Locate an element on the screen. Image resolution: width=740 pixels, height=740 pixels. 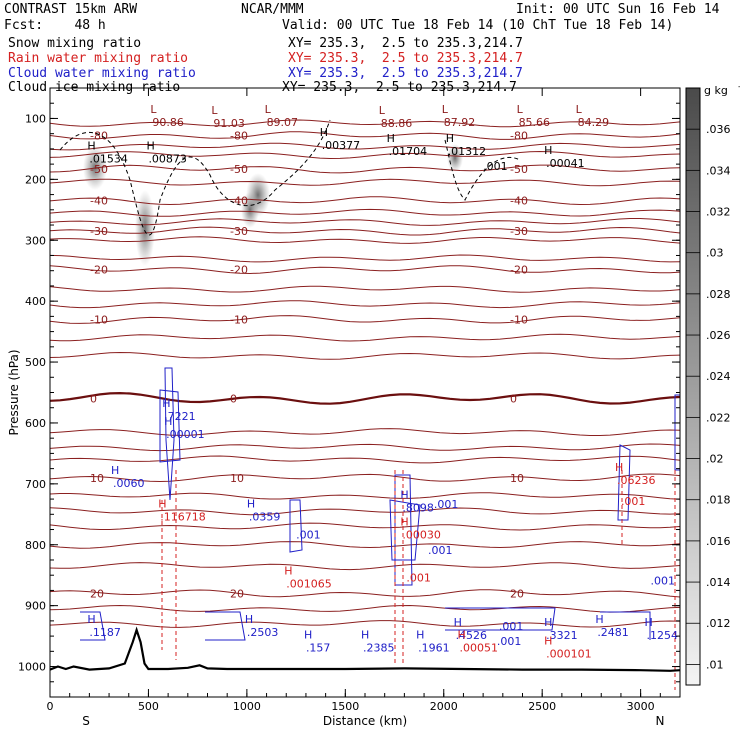
x-tick-label: 1000 is located at coordinates (247, 706).